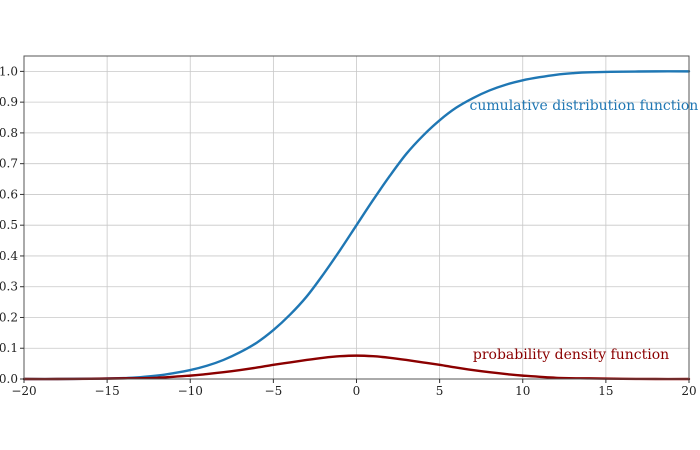 This screenshot has width=700, height=450. Describe the element at coordinates (9, 348) in the screenshot. I see `y-tick-label: 0.1` at that location.